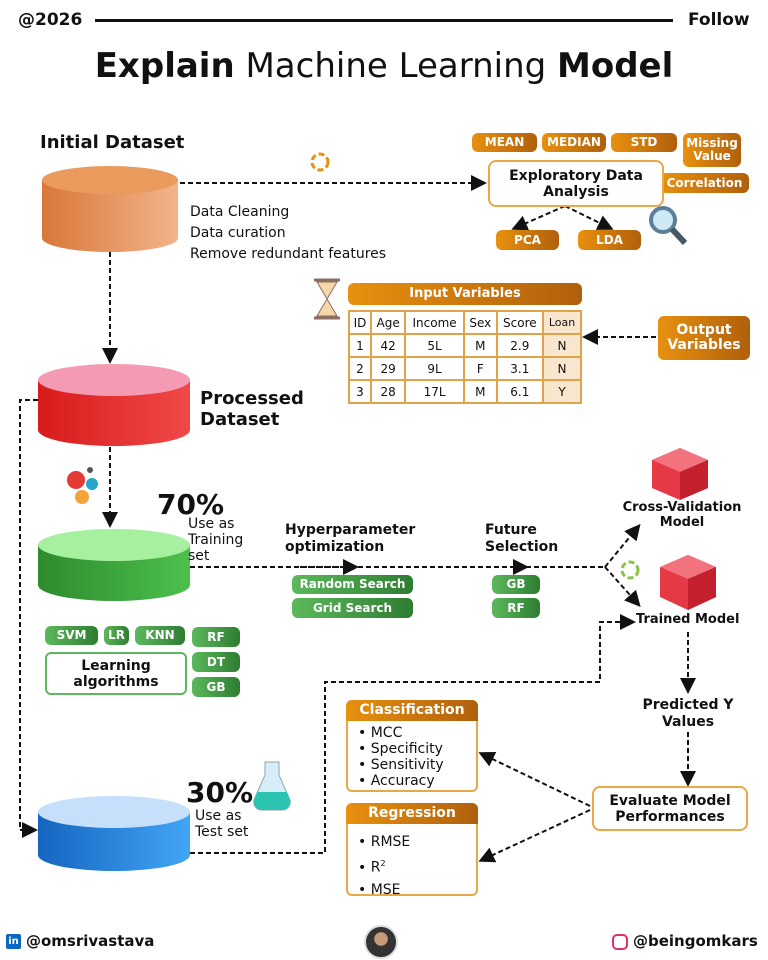 The height and width of the screenshot is (960, 768). Describe the element at coordinates (220, 792) in the screenshot. I see `test-percent: 30%` at that location.